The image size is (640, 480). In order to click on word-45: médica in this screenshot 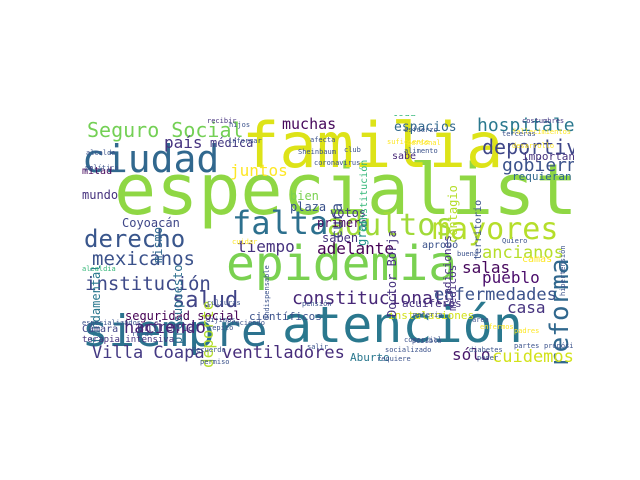, I will do `click(232, 143)`.